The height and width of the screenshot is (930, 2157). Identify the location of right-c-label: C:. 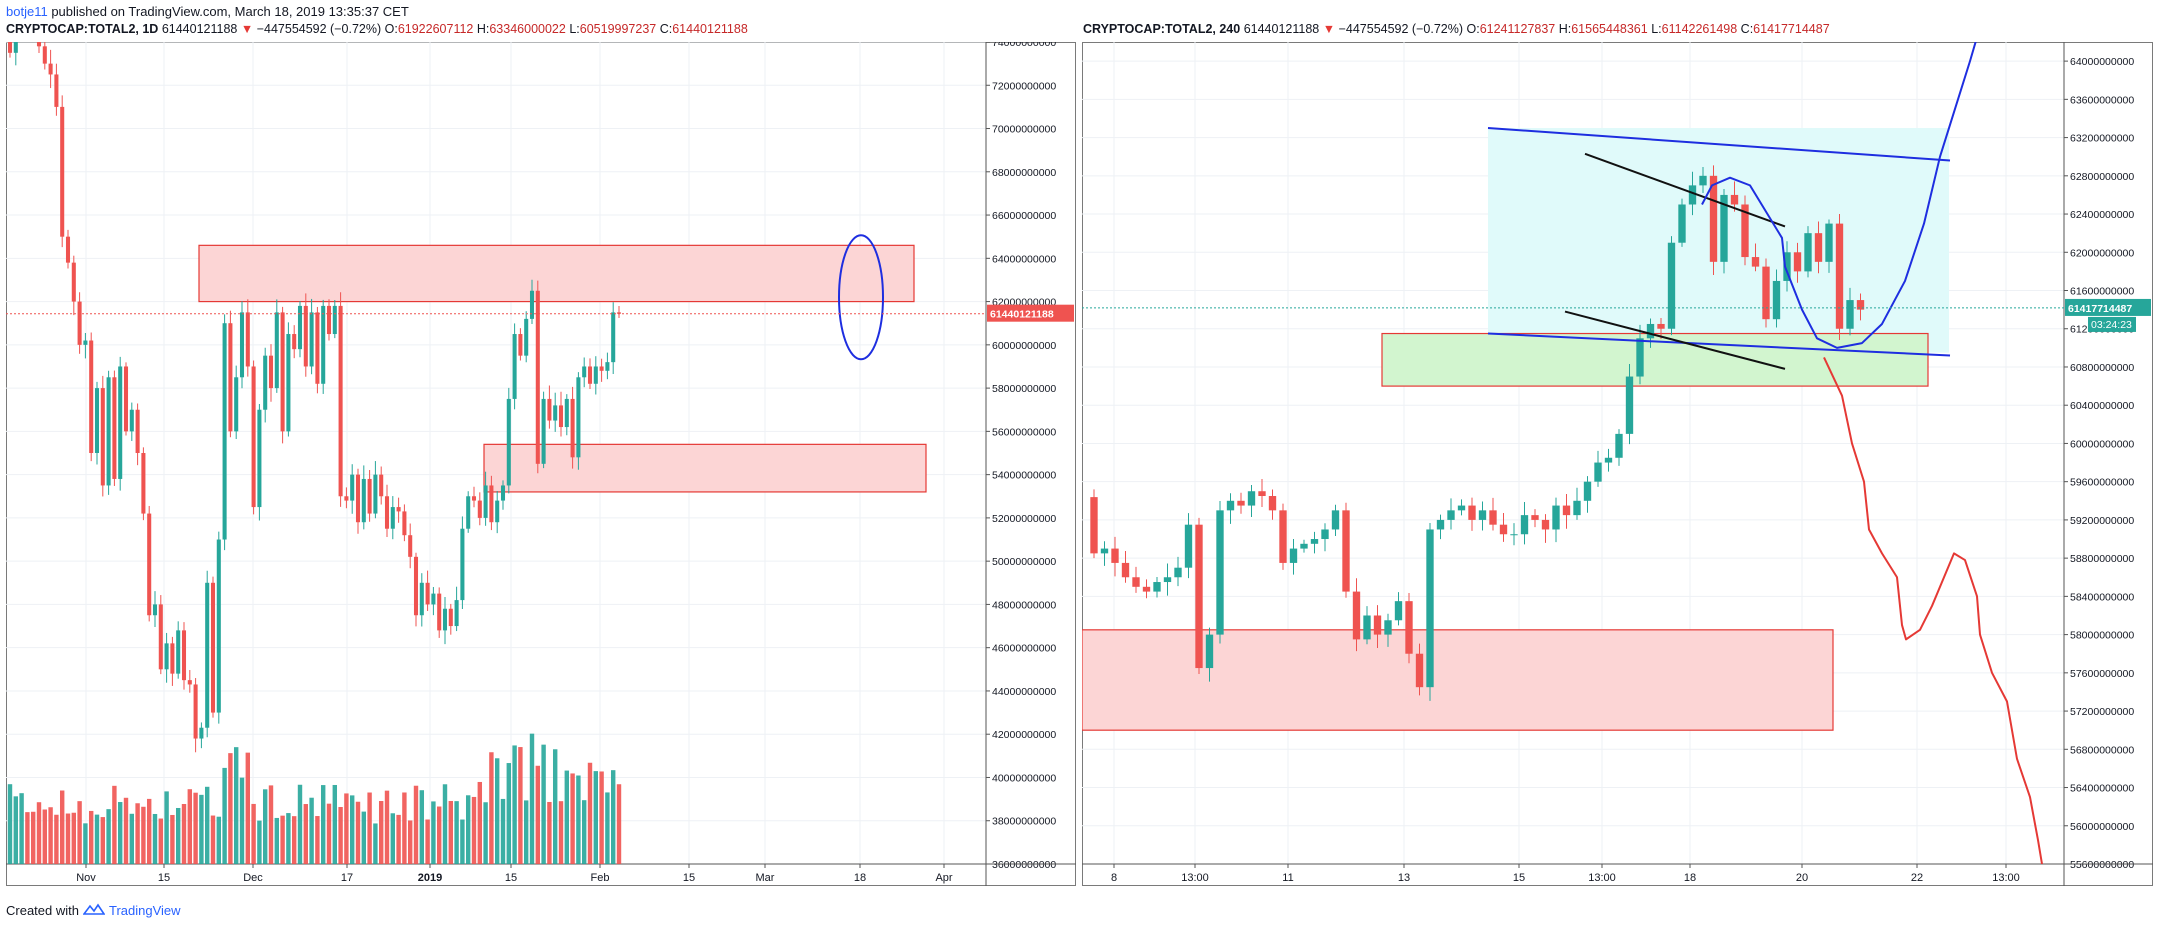
(1747, 29).